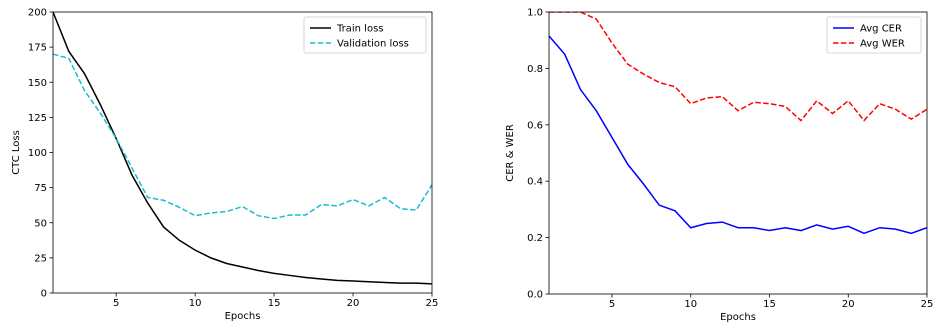 This screenshot has height=329, width=933. Describe the element at coordinates (37, 48) in the screenshot. I see `y-tick-label: 175` at that location.